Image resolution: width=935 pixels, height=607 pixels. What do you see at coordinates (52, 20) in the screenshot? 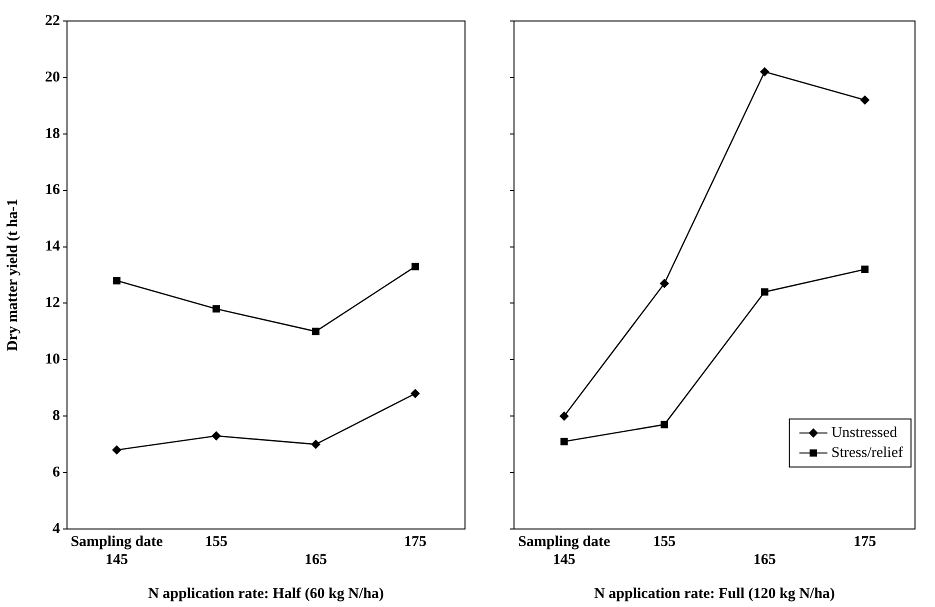
I see `y-tick-label: 22` at bounding box center [52, 20].